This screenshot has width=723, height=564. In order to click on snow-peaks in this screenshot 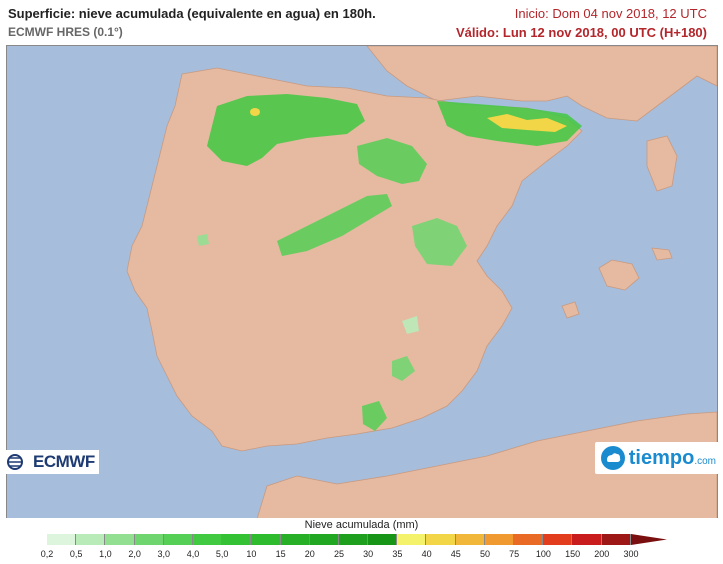, I will do `click(408, 120)`.